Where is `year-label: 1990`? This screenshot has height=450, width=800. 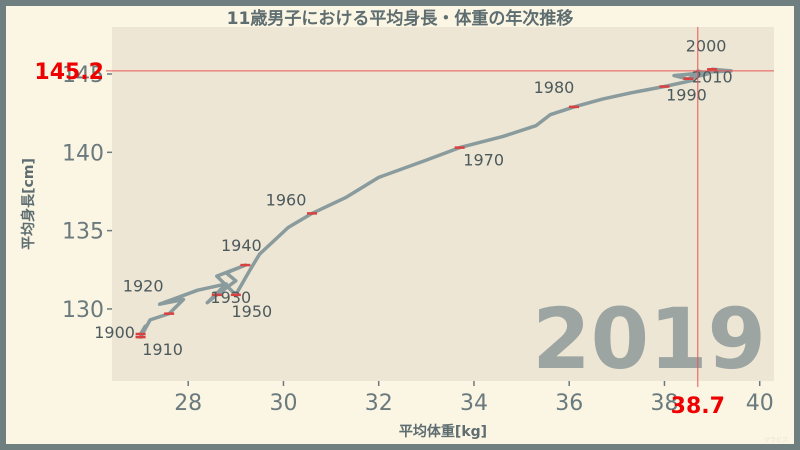
year-label: 1990 is located at coordinates (686, 95).